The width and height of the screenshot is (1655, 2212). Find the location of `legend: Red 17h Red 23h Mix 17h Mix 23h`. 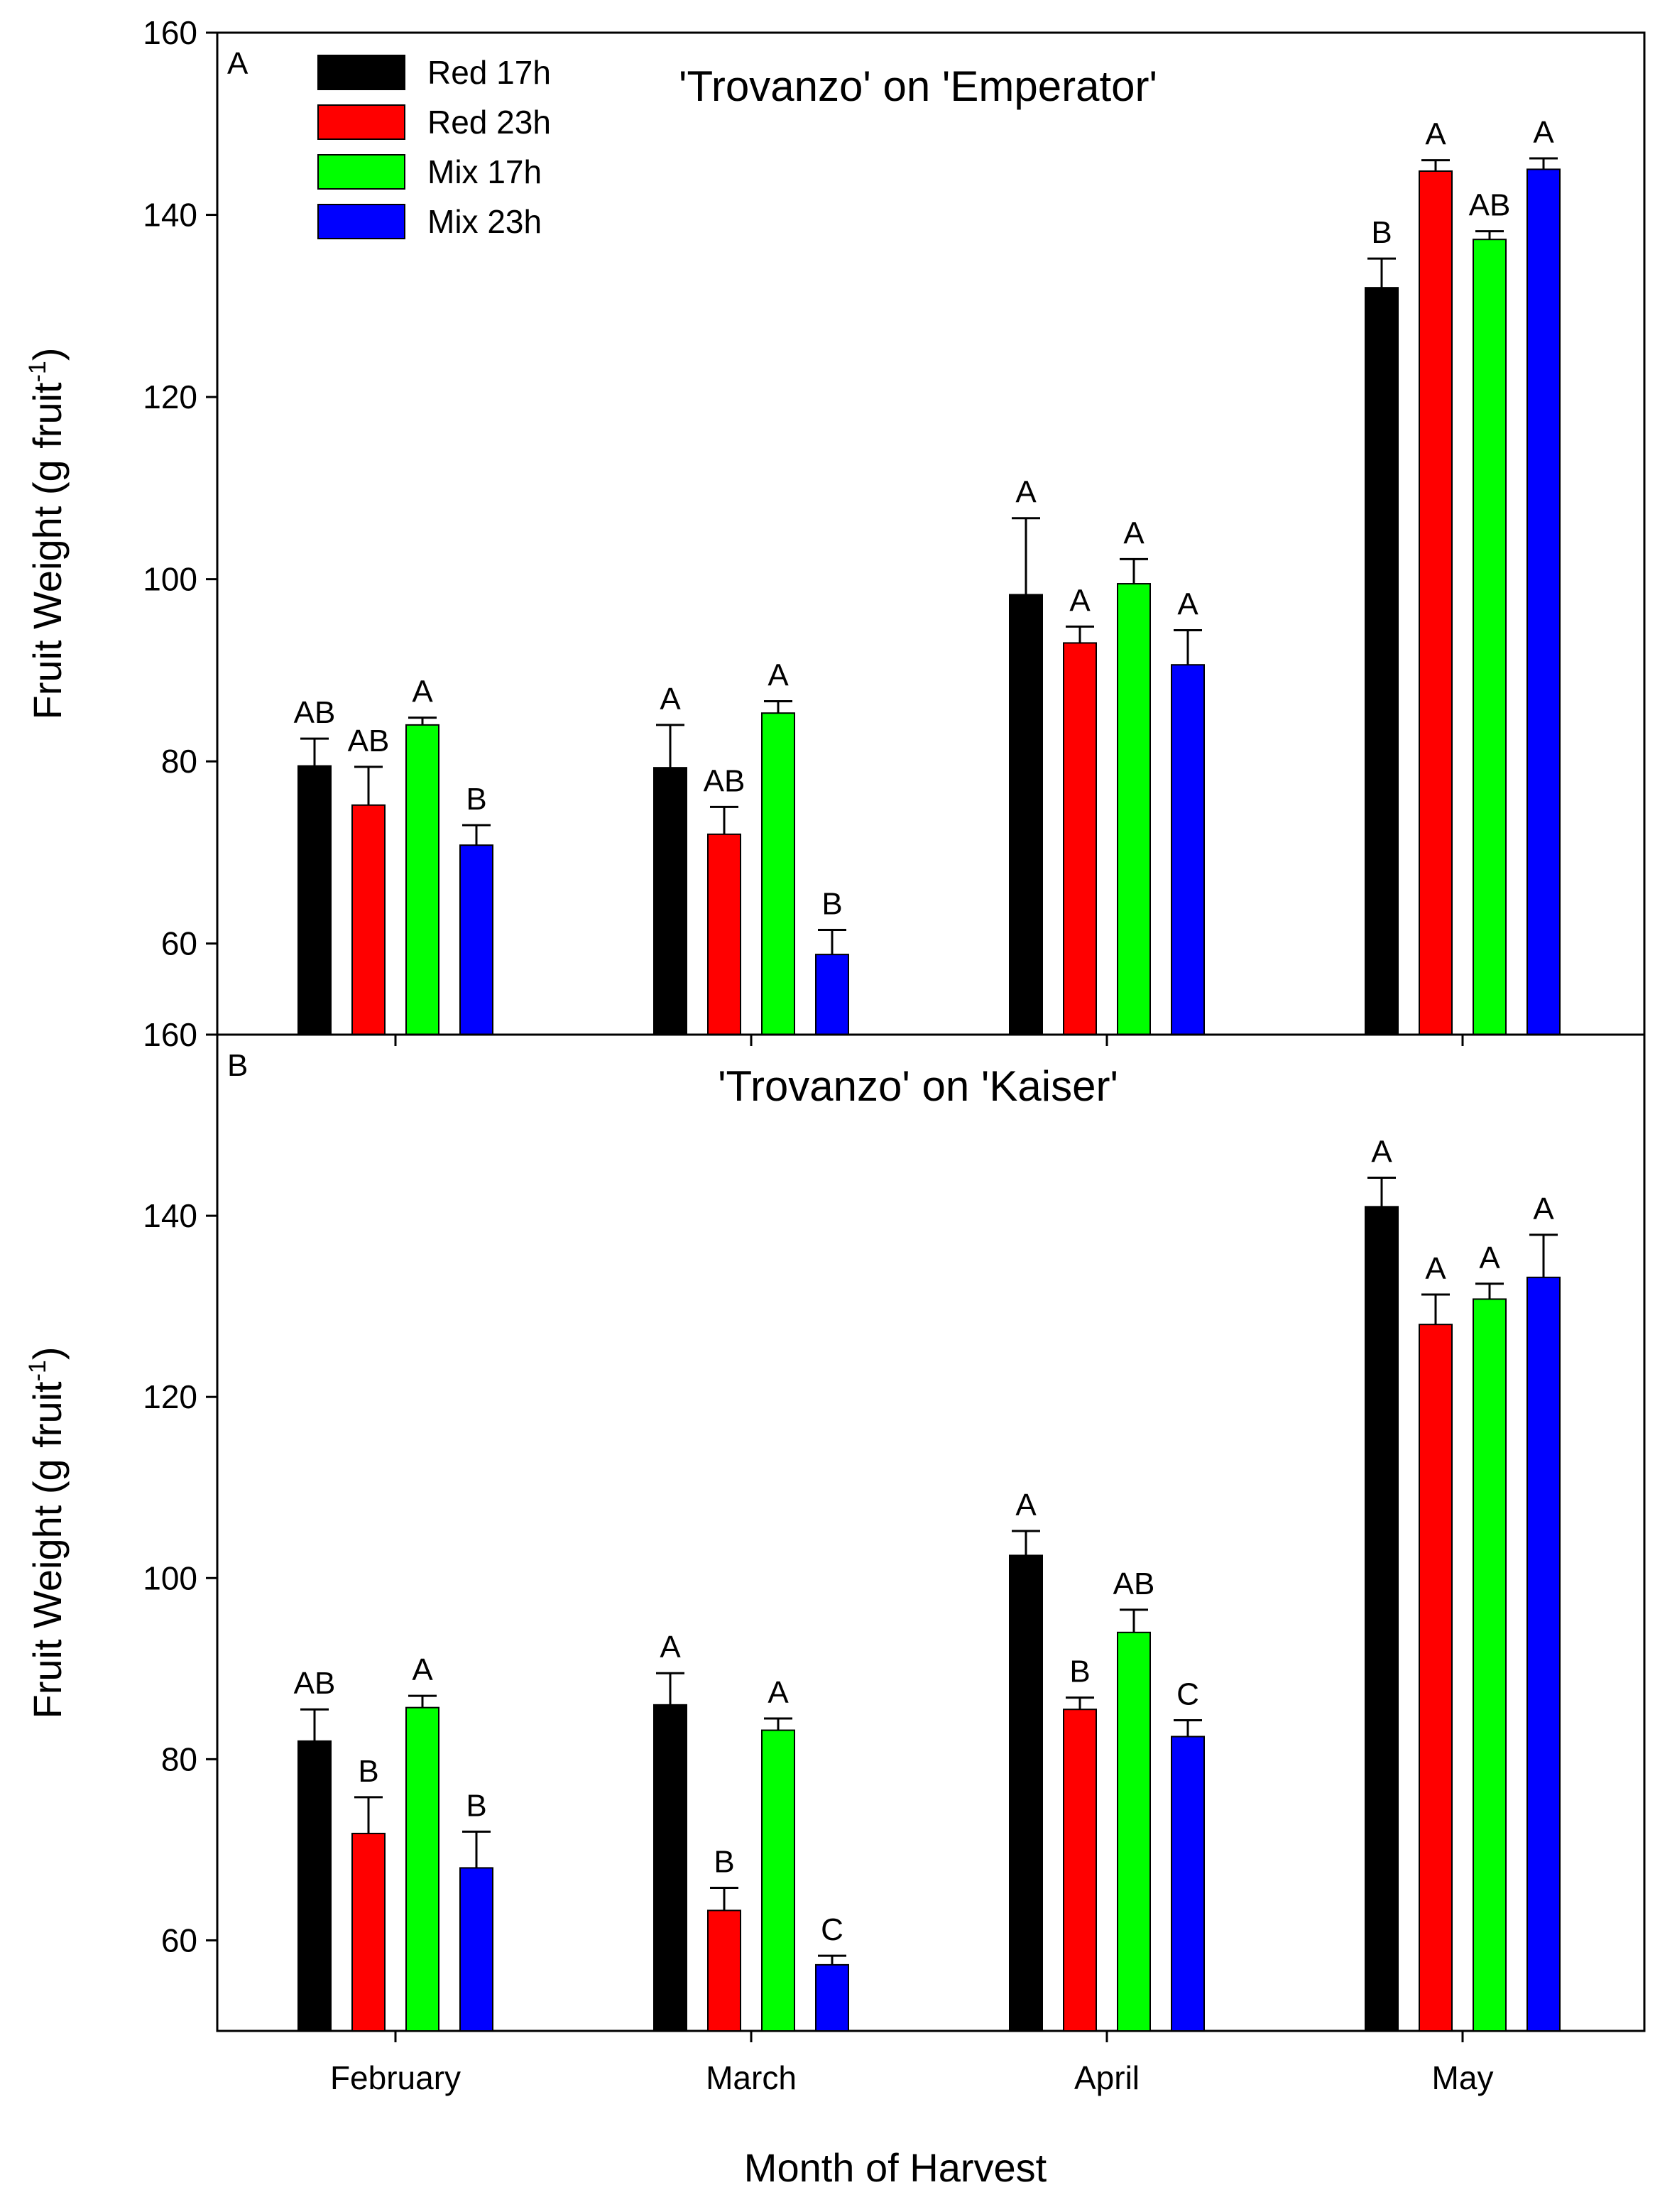

legend: Red 17h Red 23h Mix 17h Mix 23h is located at coordinates (434, 147).